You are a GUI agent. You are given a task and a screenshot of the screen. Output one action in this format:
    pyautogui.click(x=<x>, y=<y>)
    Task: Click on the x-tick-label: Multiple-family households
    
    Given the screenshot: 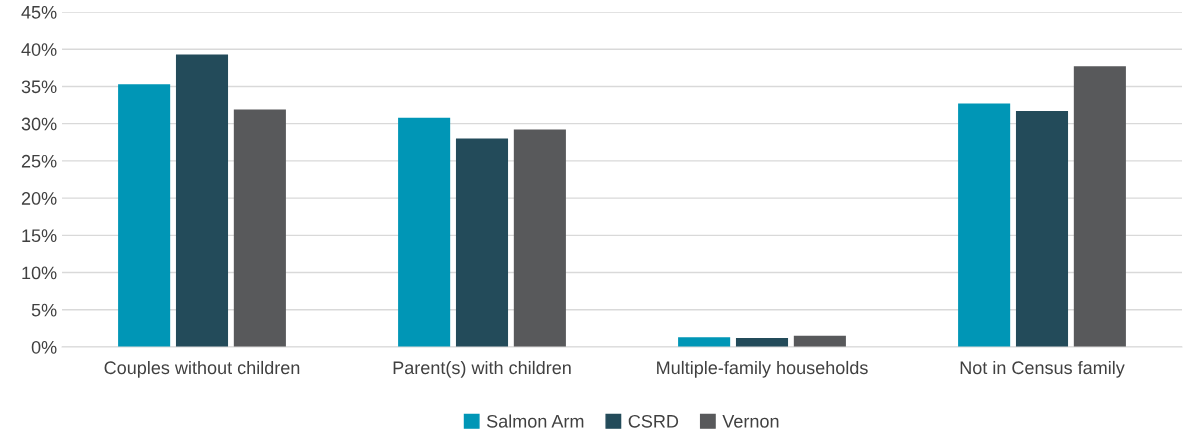 What is the action you would take?
    pyautogui.click(x=762, y=369)
    